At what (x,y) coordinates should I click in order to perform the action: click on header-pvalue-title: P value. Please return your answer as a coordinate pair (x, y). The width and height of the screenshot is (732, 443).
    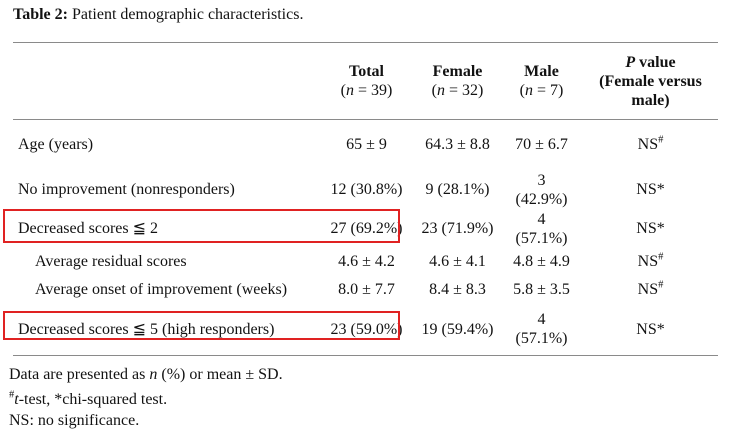
    Looking at the image, I should click on (650, 62).